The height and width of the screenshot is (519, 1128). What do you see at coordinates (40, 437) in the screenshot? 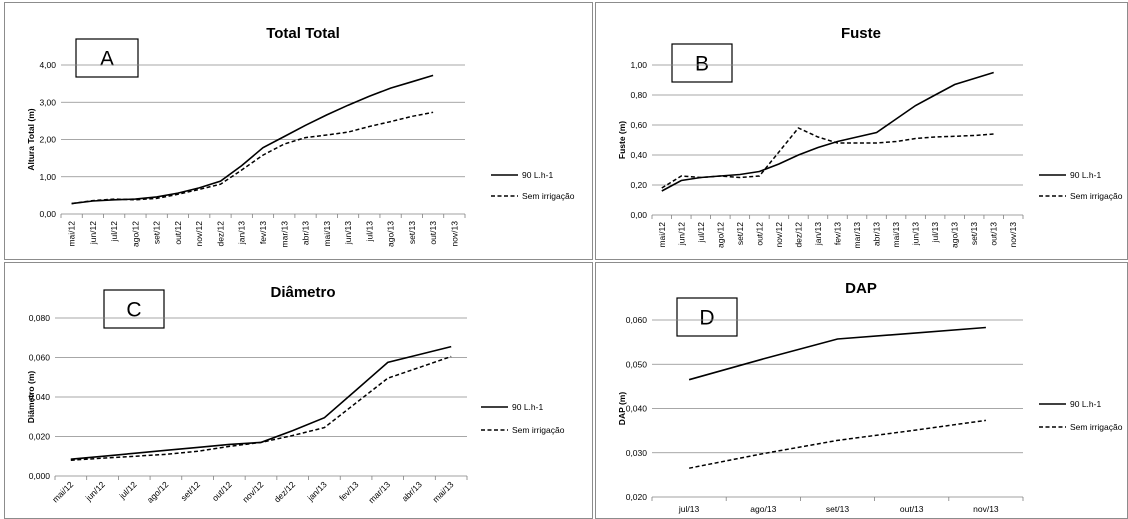
I see `y-tick-label: 0,020` at bounding box center [40, 437].